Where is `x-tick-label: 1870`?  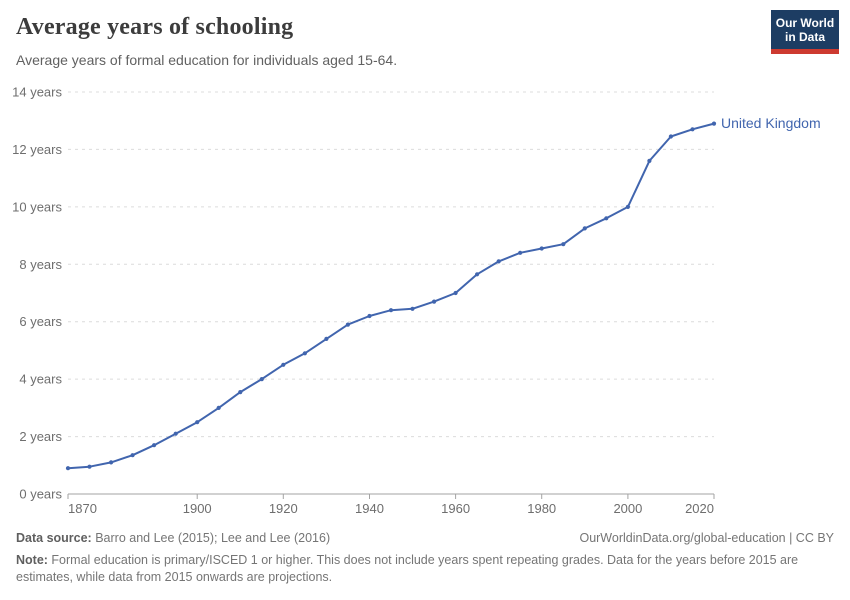
x-tick-label: 1870 is located at coordinates (82, 508).